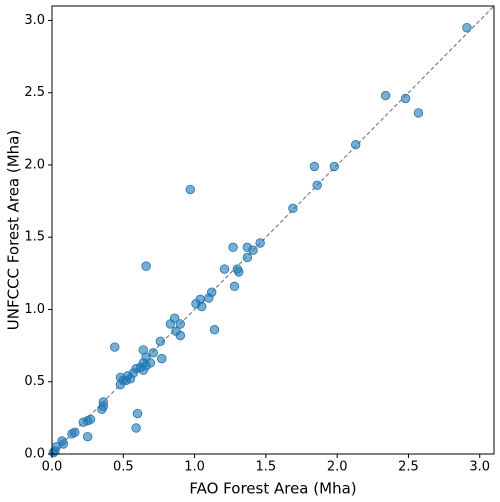 The image size is (500, 502). I want to click on x-tick-label: 3.0, so click(479, 467).